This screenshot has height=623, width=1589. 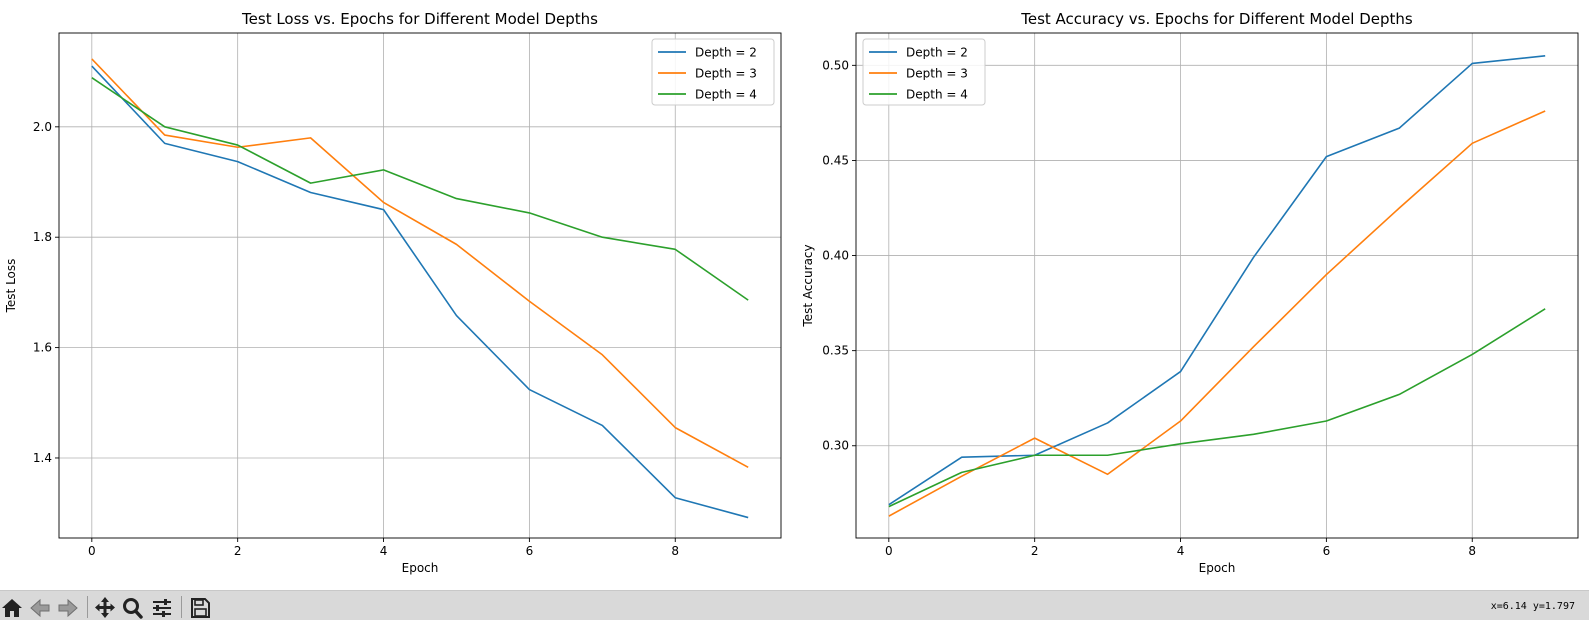 I want to click on y-tick-label: 0.50, so click(x=835, y=65).